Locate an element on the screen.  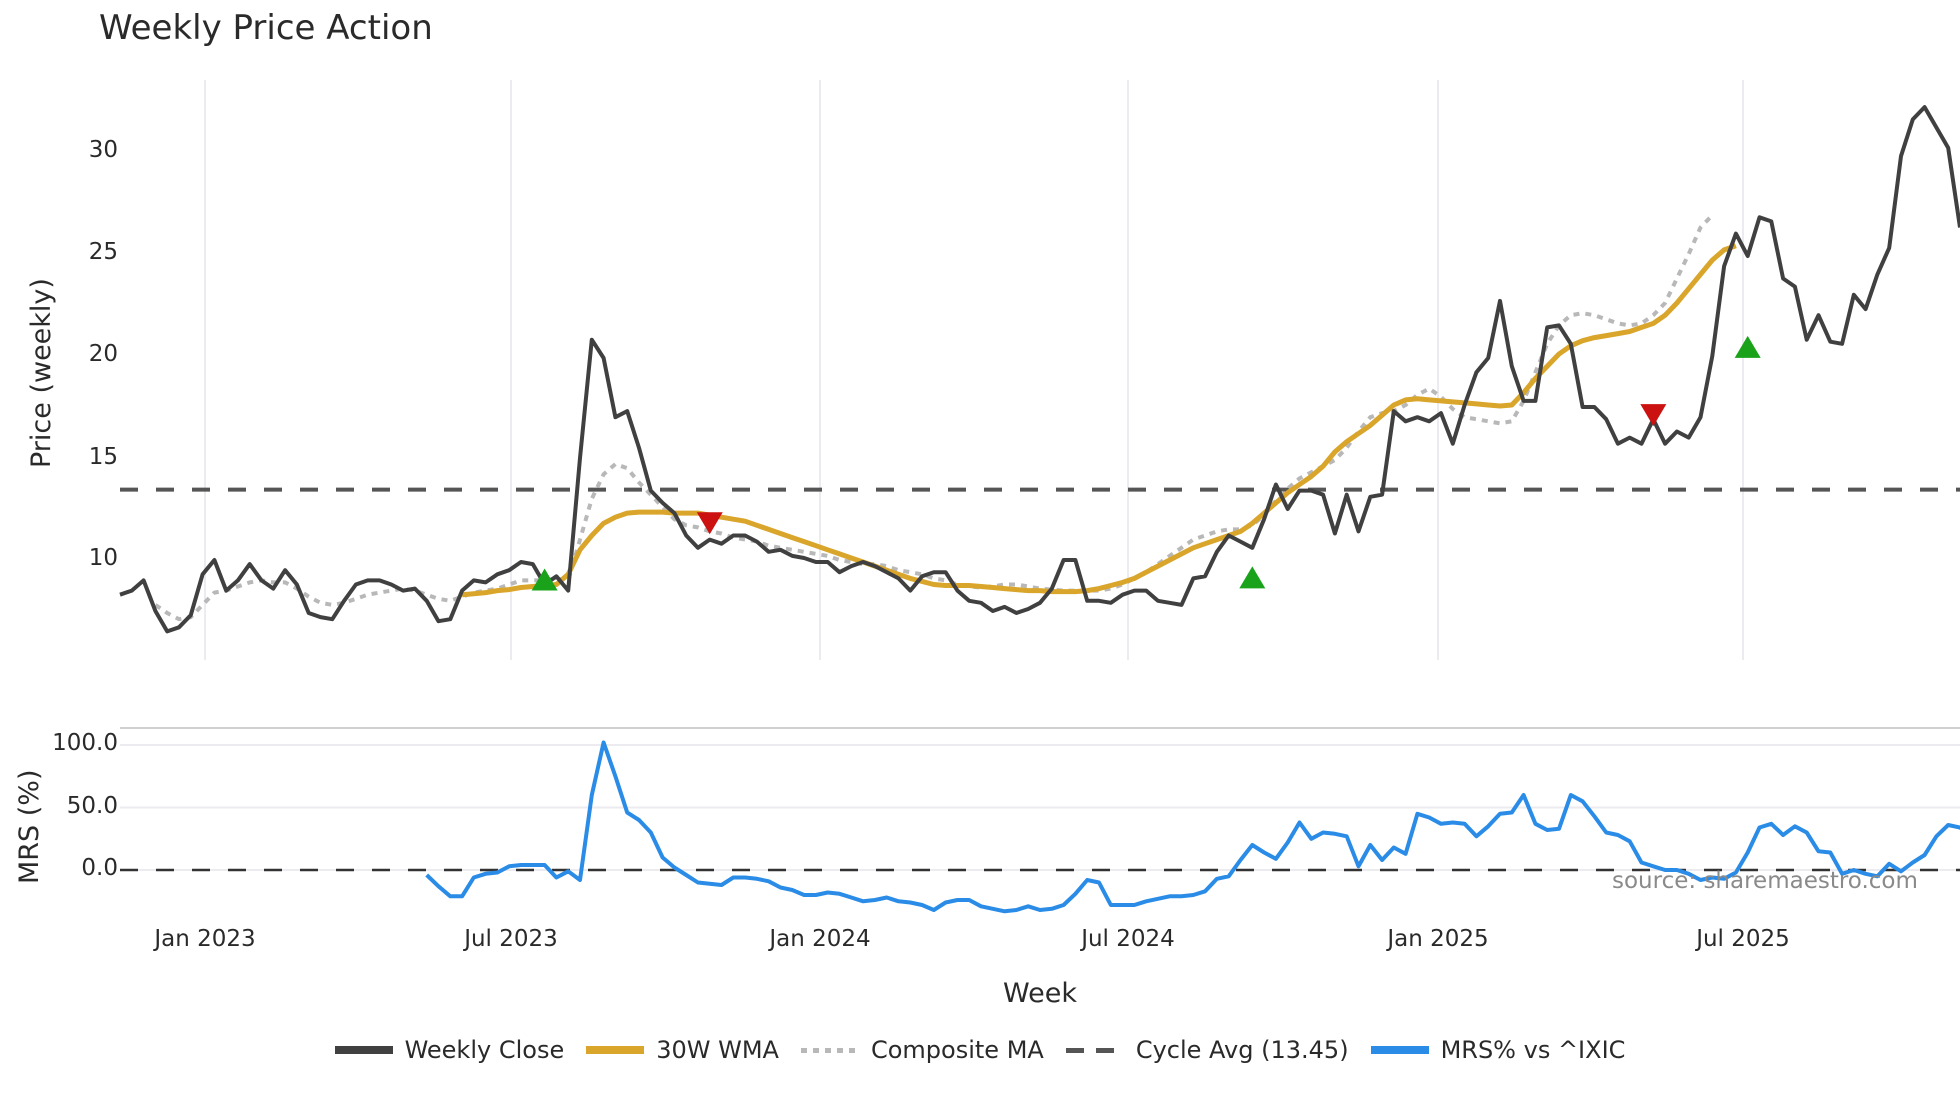
mrs-ytick: 50.0 is located at coordinates (92, 806).